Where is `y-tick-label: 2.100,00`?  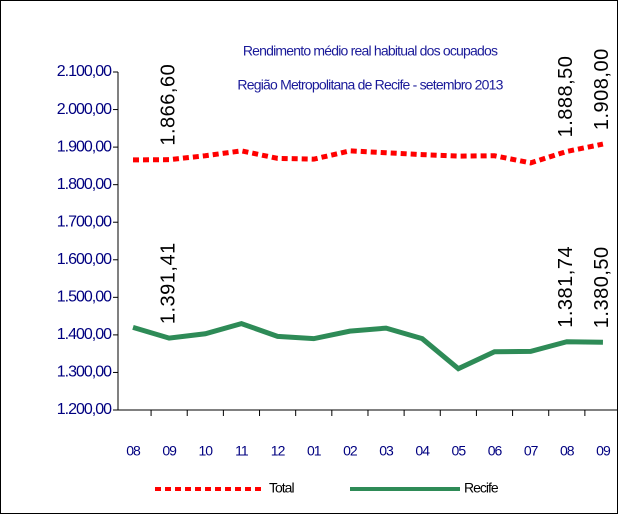
y-tick-label: 2.100,00 is located at coordinates (84, 71).